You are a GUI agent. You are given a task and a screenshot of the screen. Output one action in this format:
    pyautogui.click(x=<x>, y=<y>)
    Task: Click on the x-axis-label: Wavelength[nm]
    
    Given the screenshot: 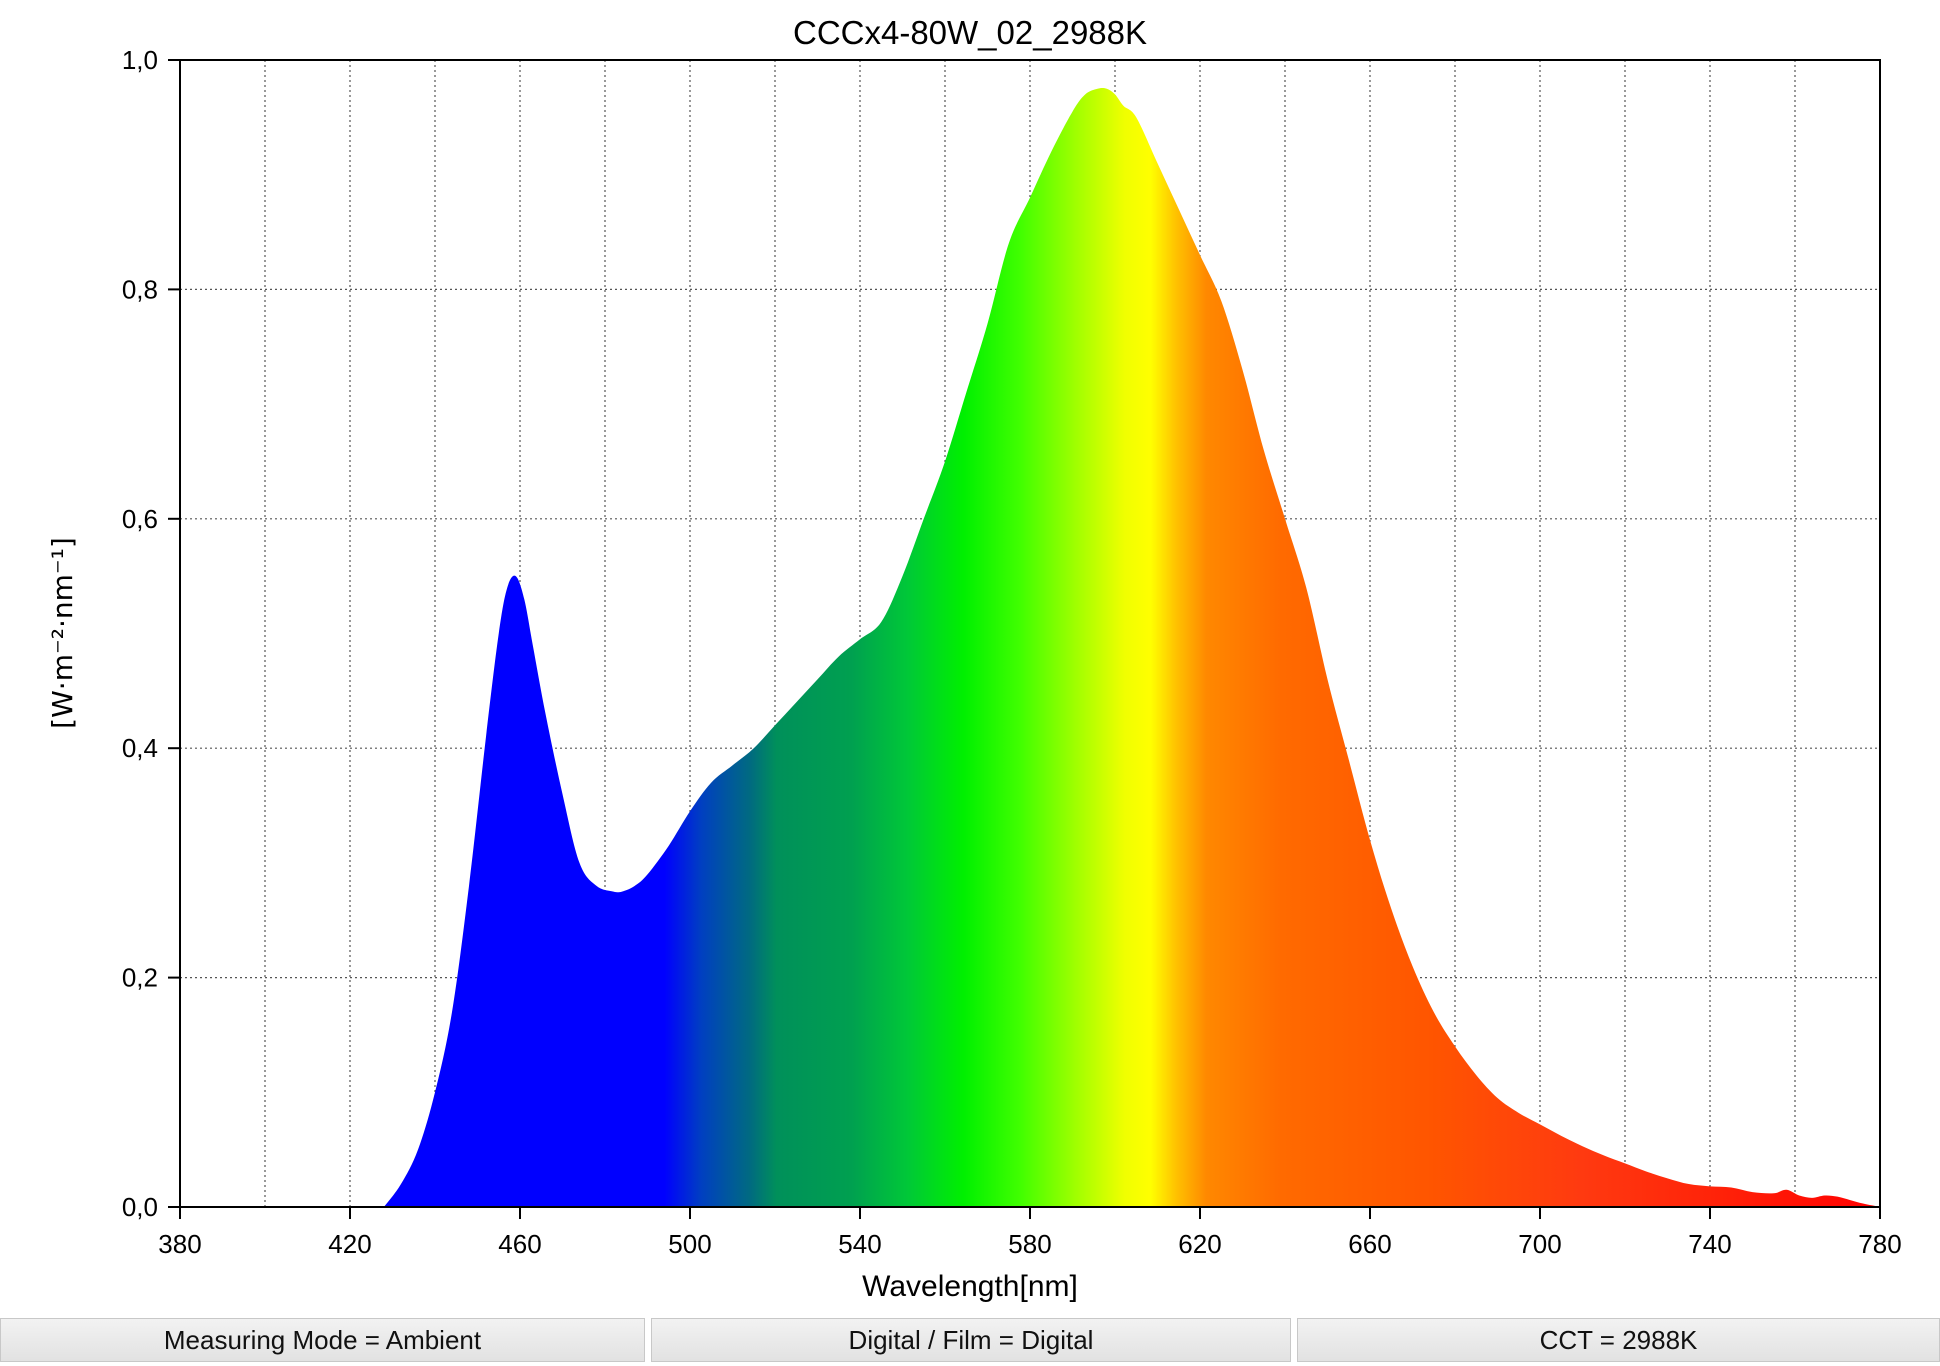 What is the action you would take?
    pyautogui.click(x=970, y=1286)
    